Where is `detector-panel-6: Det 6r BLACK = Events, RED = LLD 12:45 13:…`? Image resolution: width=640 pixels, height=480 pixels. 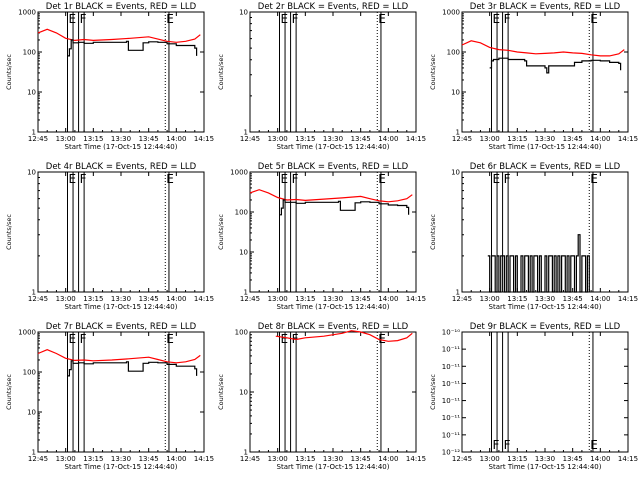 detector-panel-6: Det 6r BLACK = Events, RED = LLD 12:45 13:… is located at coordinates (533, 236).